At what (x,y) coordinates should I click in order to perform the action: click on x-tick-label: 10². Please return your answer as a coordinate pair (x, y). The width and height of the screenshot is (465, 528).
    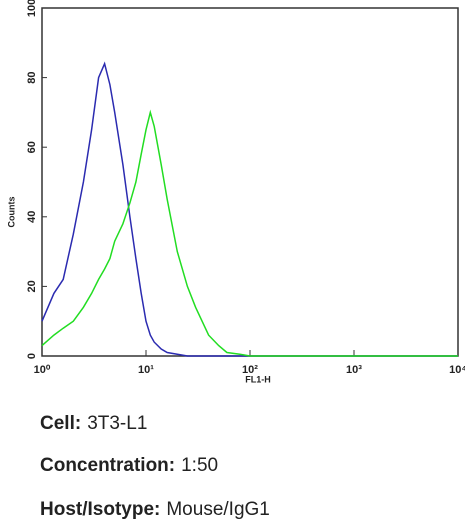
    Looking at the image, I should click on (250, 370).